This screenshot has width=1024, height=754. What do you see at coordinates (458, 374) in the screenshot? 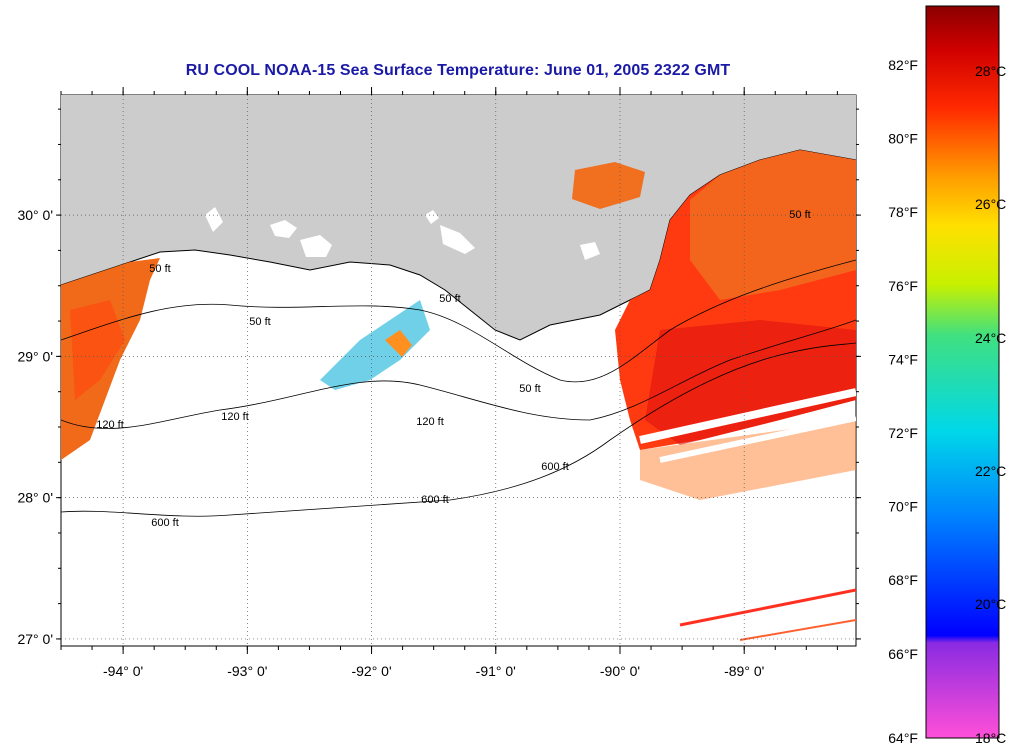
I see `contour-120ft` at bounding box center [458, 374].